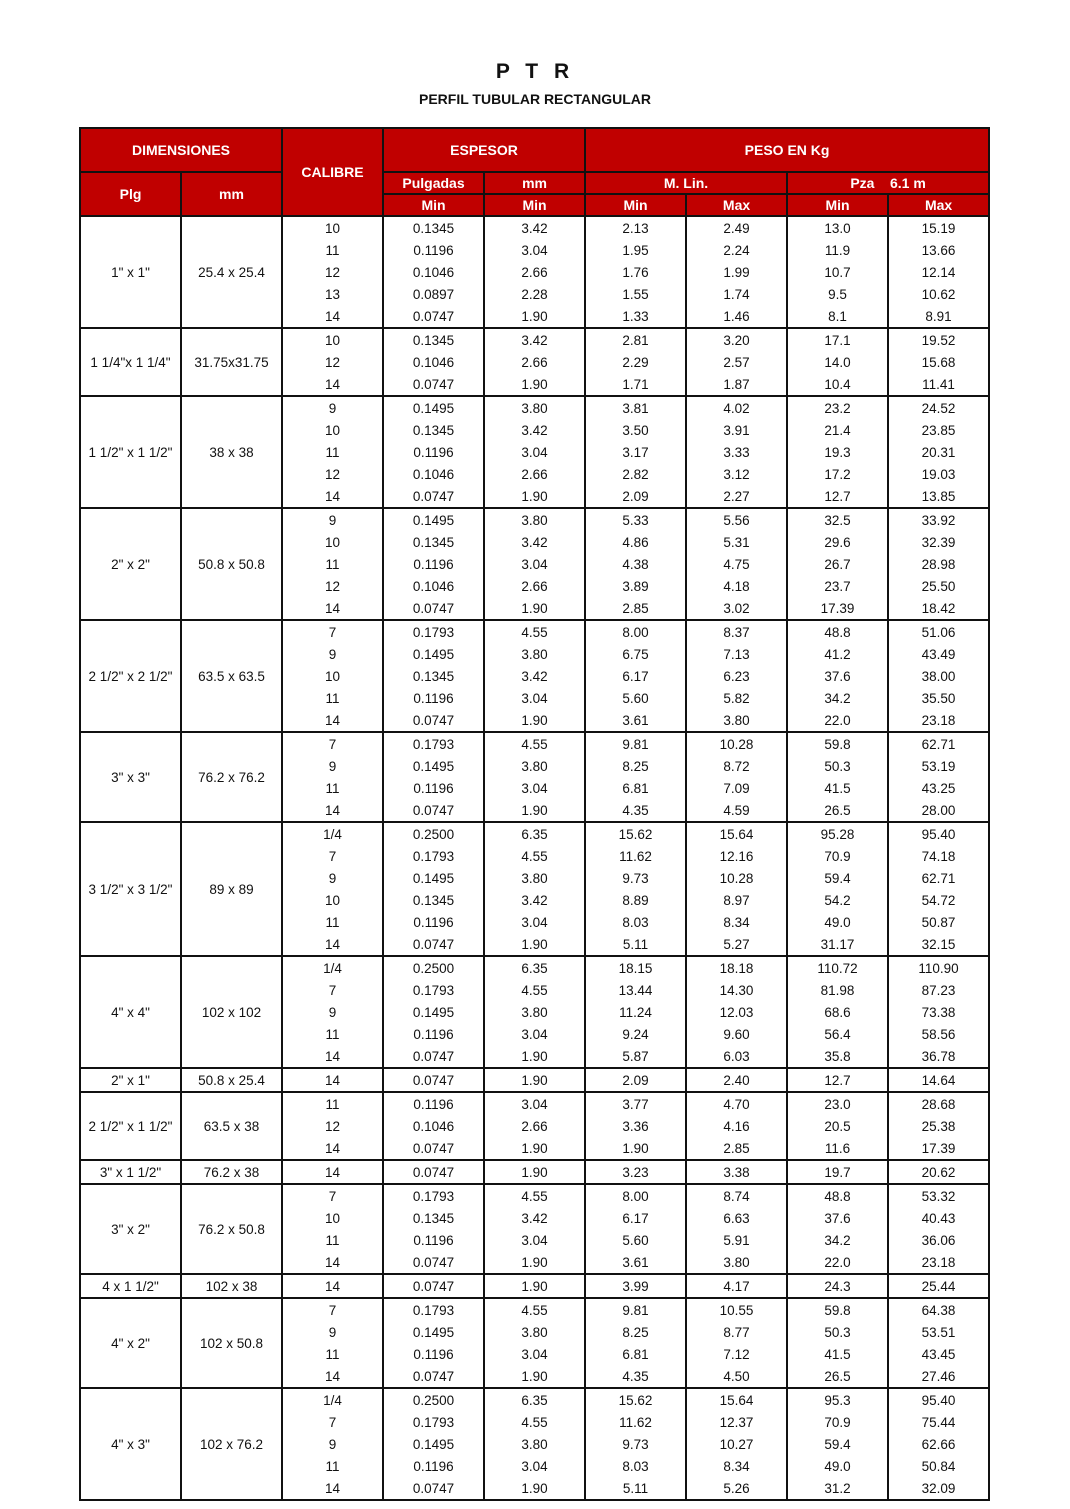 The width and height of the screenshot is (1070, 1509). I want to click on pza-max-cell: 18.42, so click(939, 608).